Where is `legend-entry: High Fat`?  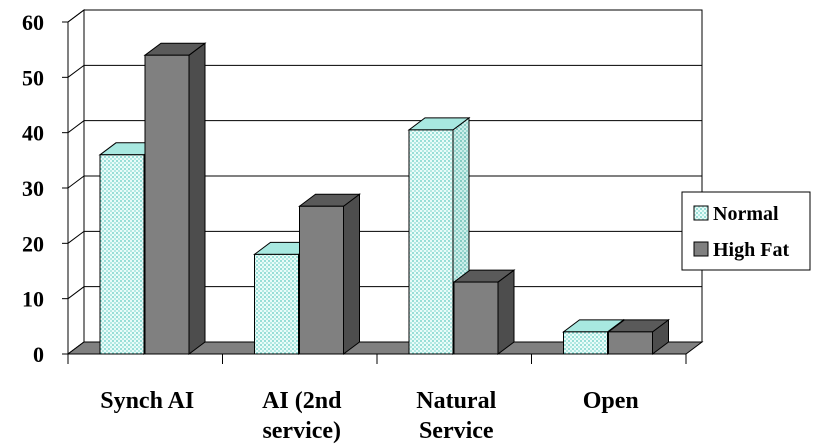
legend-entry: High Fat is located at coordinates (751, 250).